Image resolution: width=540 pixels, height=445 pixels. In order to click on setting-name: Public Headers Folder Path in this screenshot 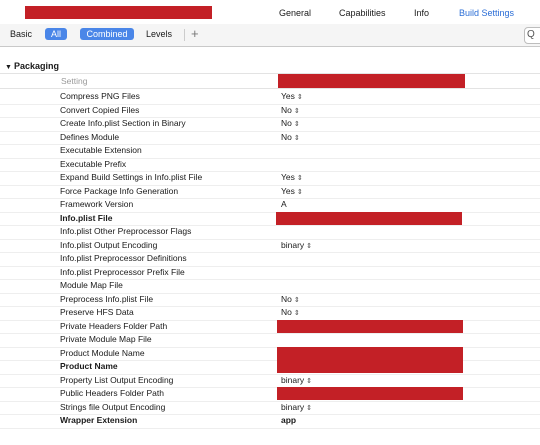, I will do `click(112, 393)`.